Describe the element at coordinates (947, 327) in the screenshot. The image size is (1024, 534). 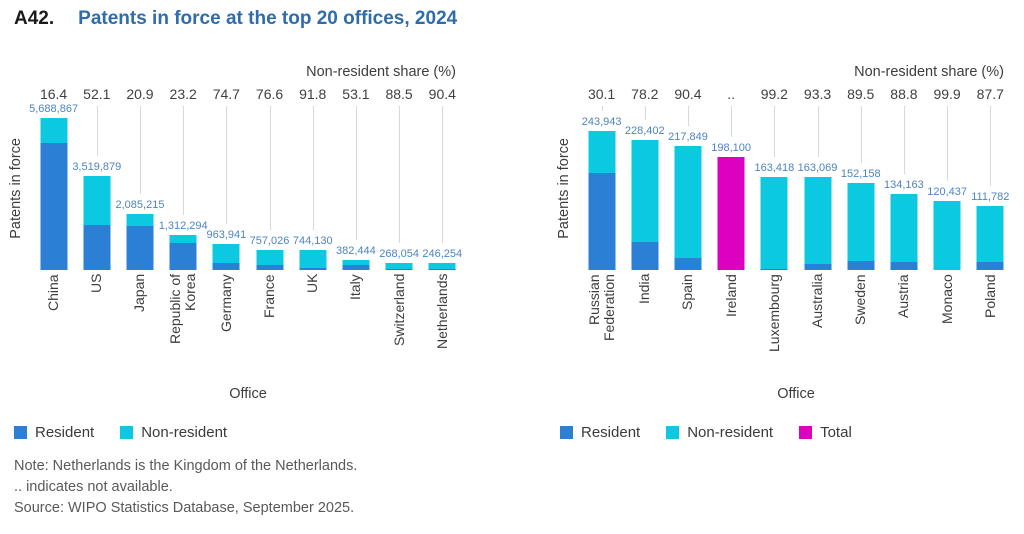
I see `category-cell: Monaco` at that location.